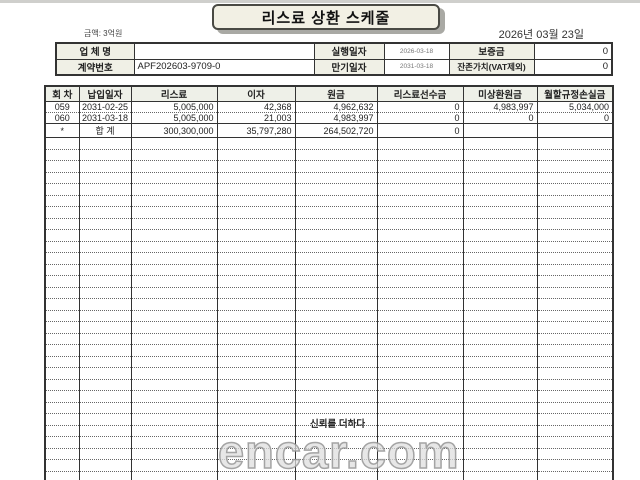  What do you see at coordinates (500, 93) in the screenshot?
I see `col-header-outstanding: 미상환원금` at bounding box center [500, 93].